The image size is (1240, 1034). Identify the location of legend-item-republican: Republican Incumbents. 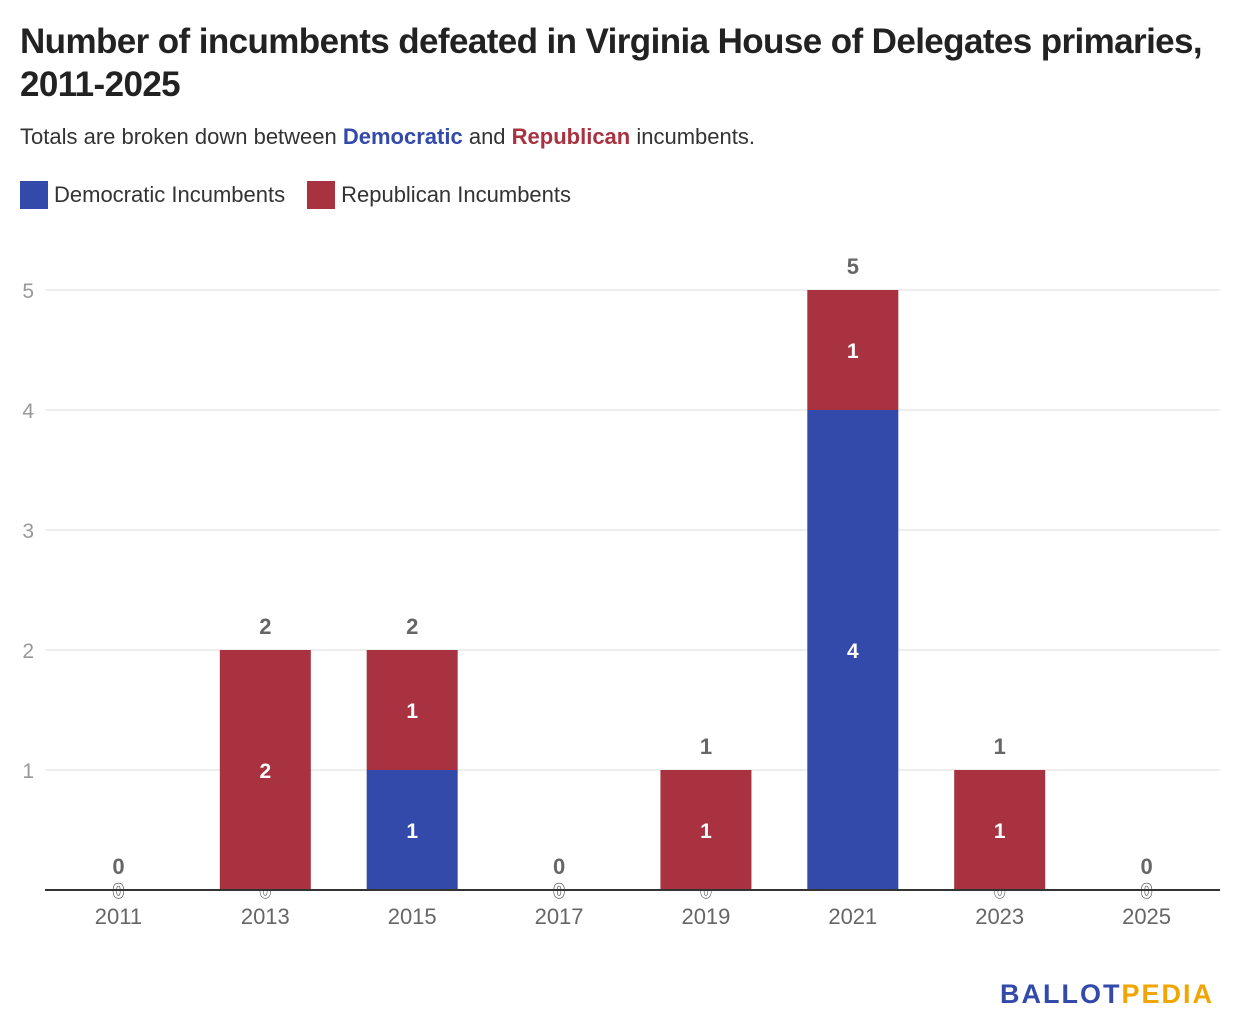
(439, 195).